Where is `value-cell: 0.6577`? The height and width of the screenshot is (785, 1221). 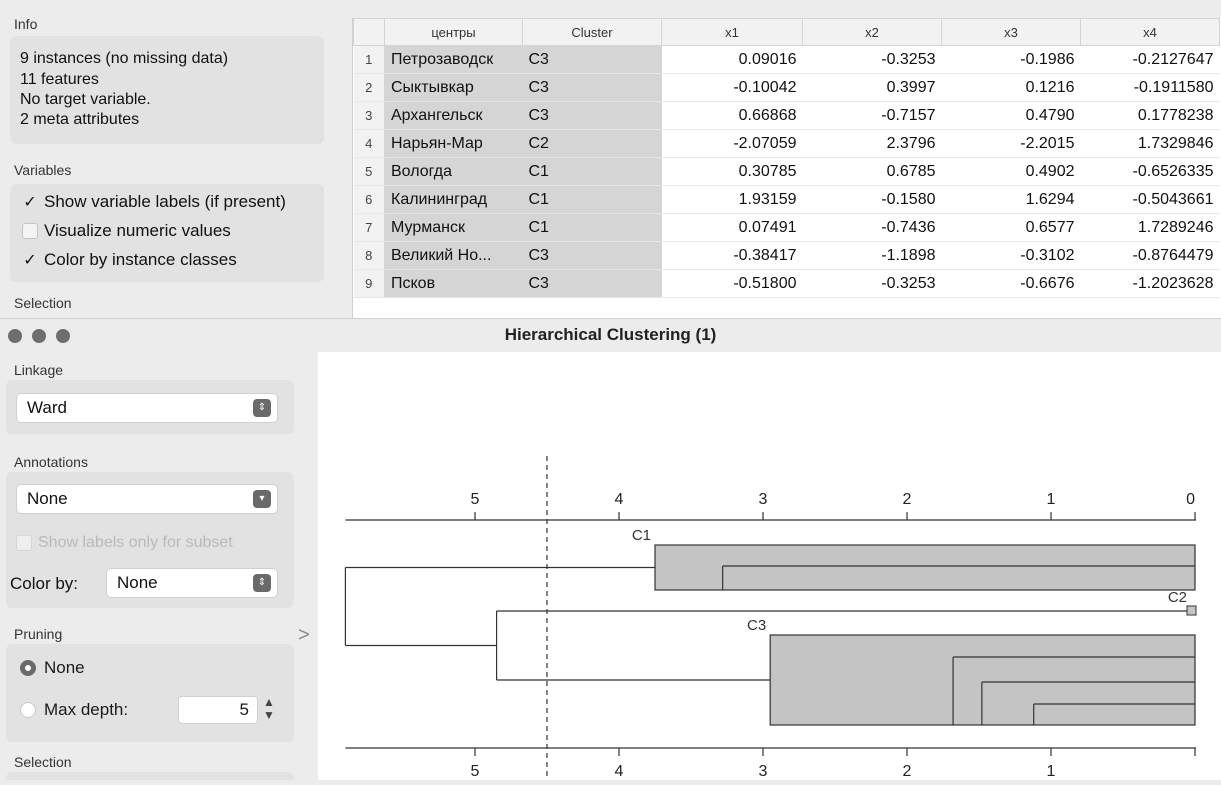 value-cell: 0.6577 is located at coordinates (1011, 227).